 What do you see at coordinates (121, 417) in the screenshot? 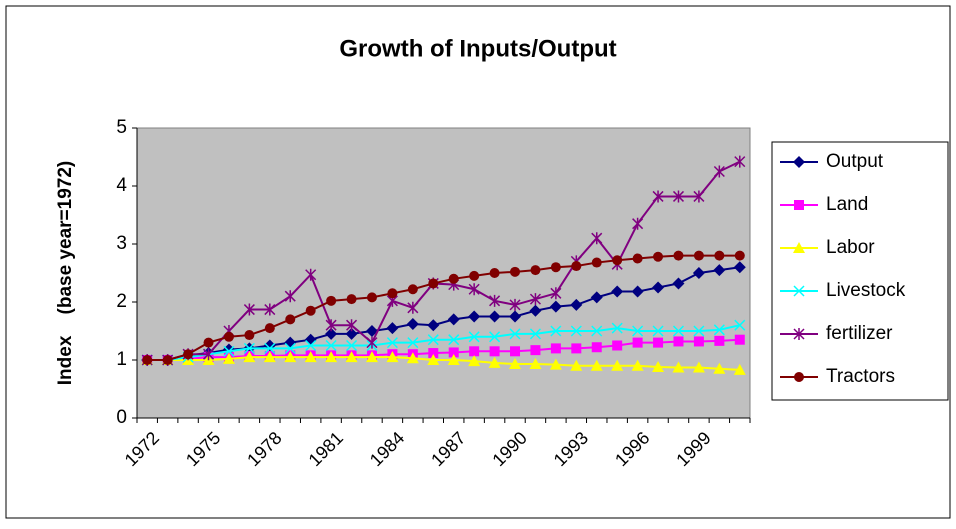
I see `y-tick-label: 0` at bounding box center [121, 417].